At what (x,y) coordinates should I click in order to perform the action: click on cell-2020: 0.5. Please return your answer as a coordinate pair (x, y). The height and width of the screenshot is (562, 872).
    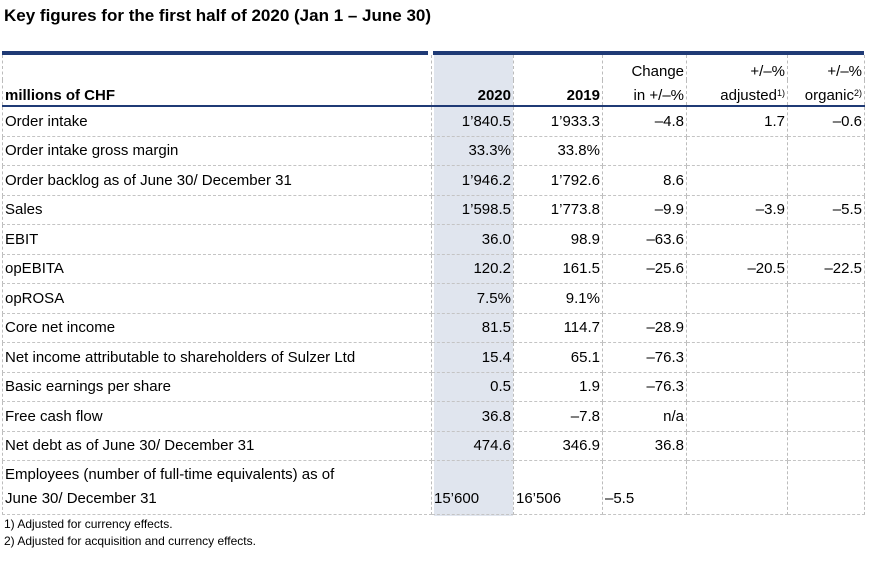
    Looking at the image, I should click on (472, 387).